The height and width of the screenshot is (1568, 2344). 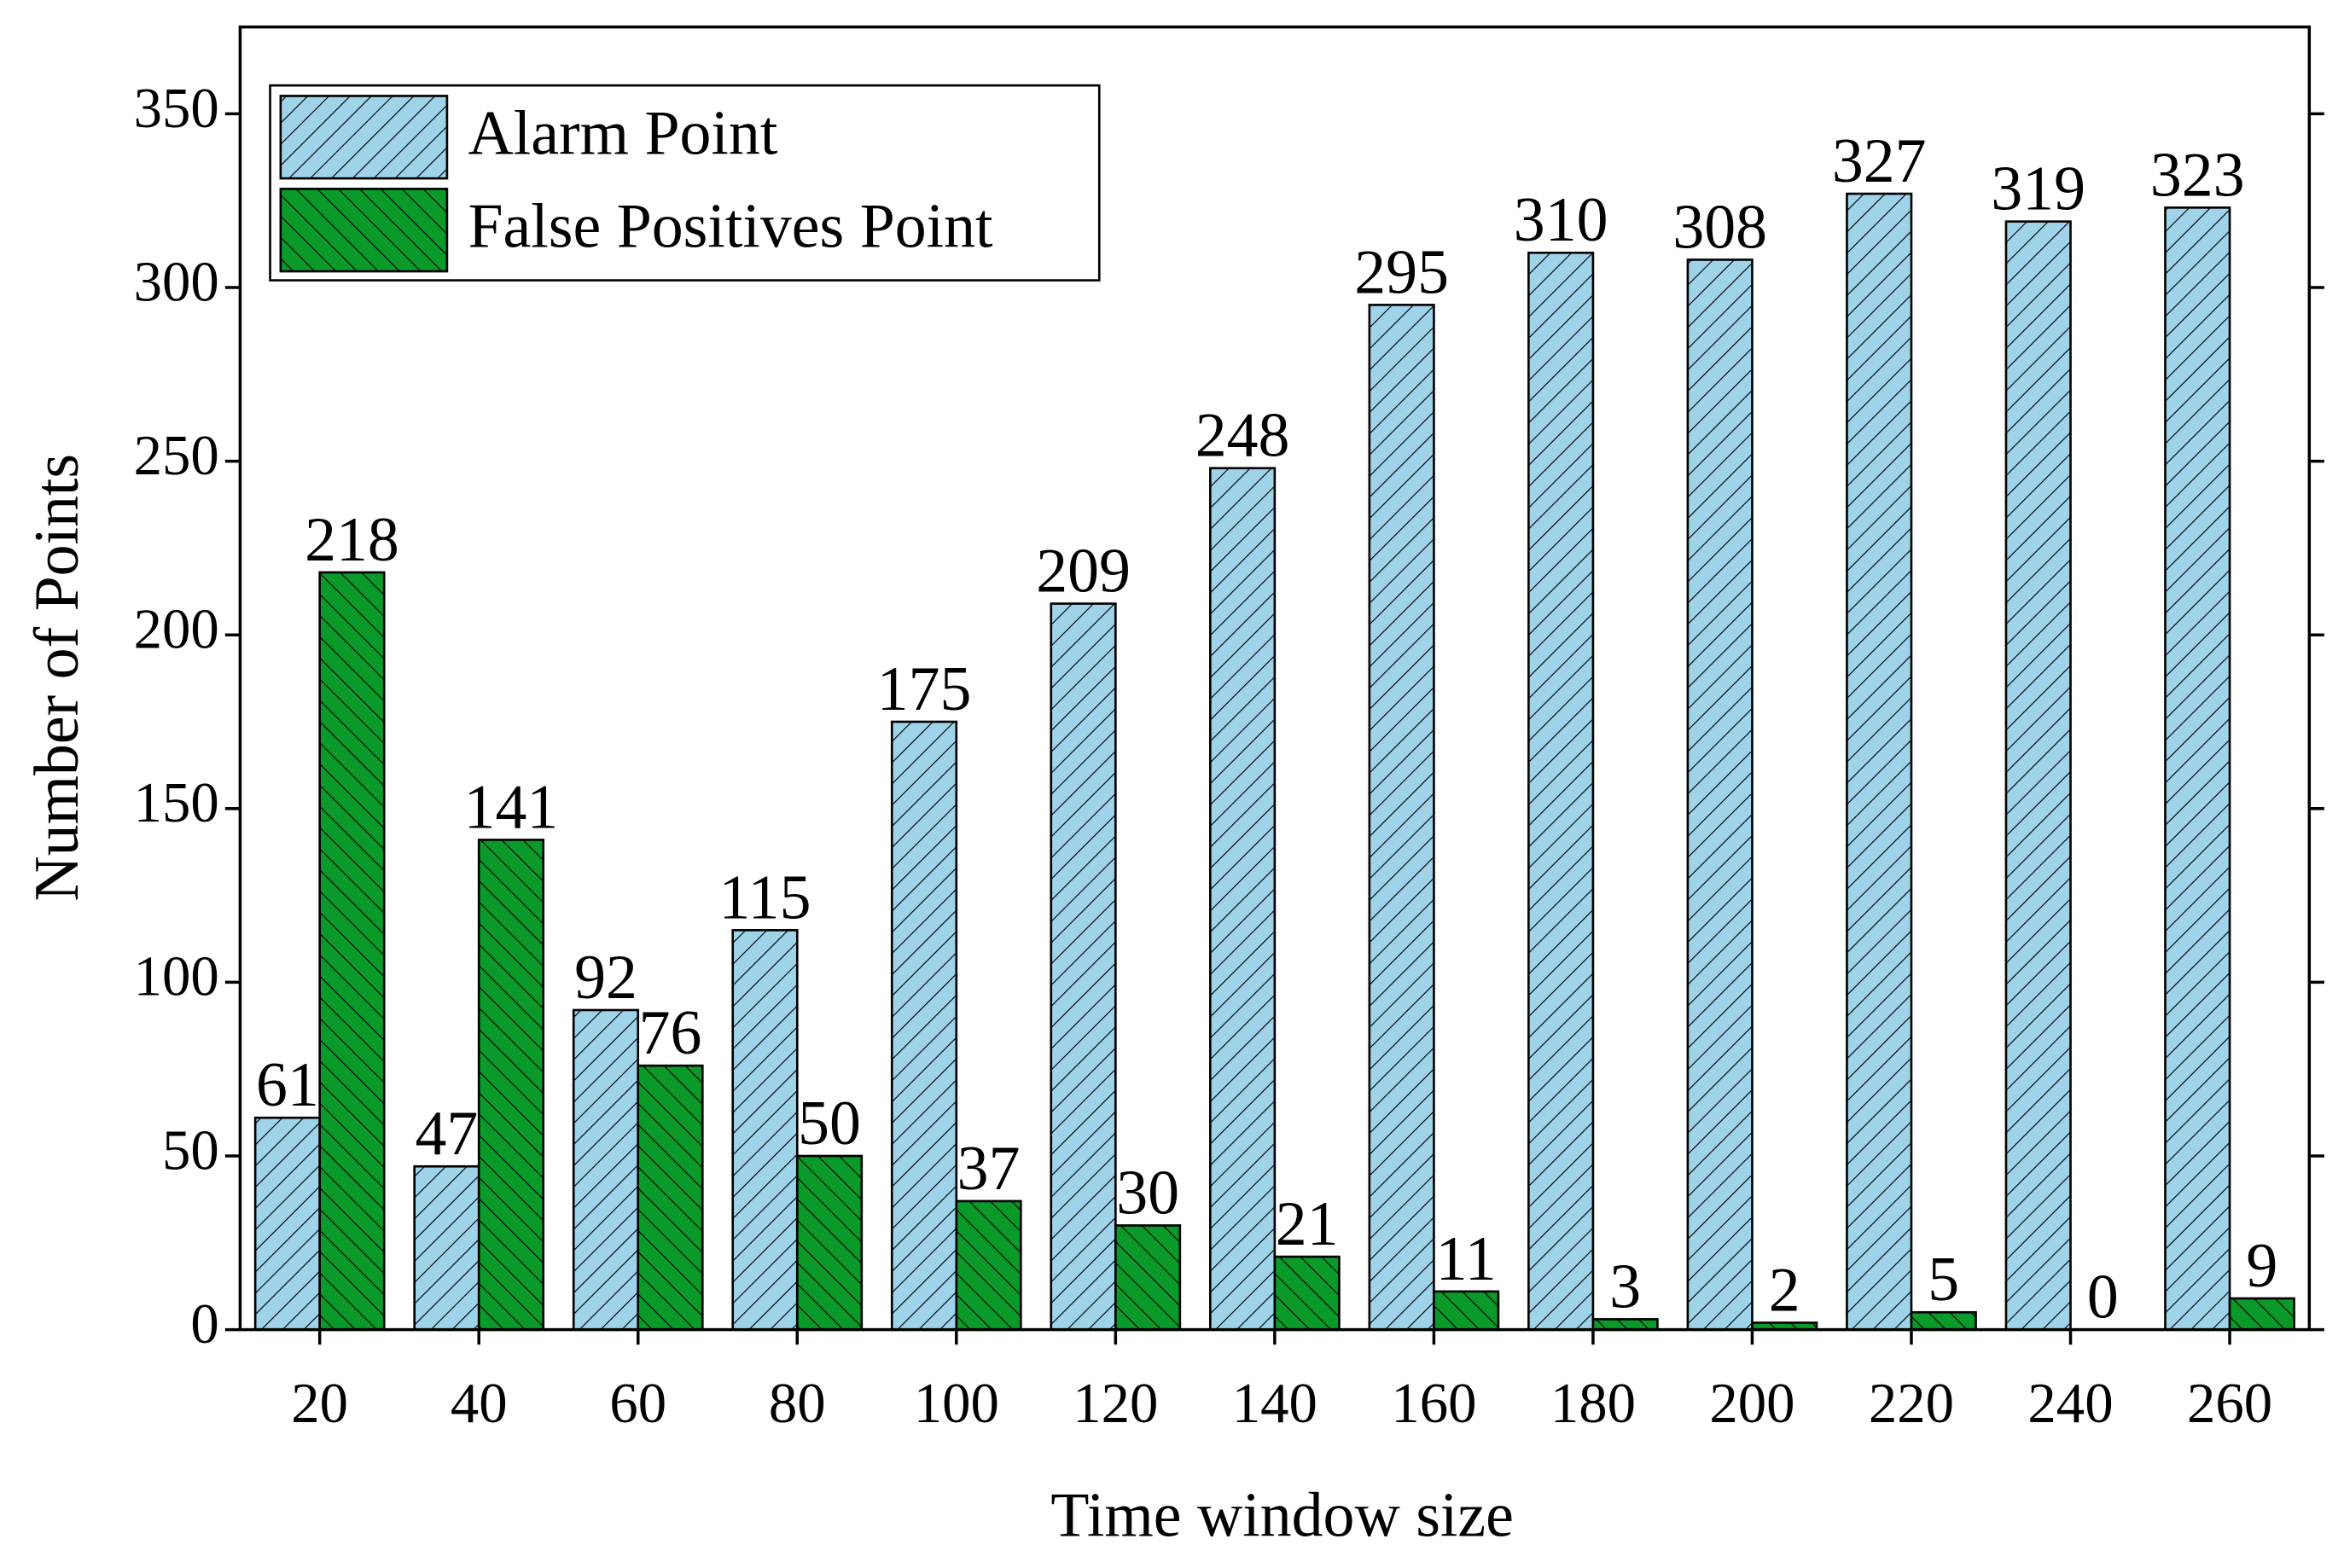 I want to click on value-label: 92, so click(x=605, y=977).